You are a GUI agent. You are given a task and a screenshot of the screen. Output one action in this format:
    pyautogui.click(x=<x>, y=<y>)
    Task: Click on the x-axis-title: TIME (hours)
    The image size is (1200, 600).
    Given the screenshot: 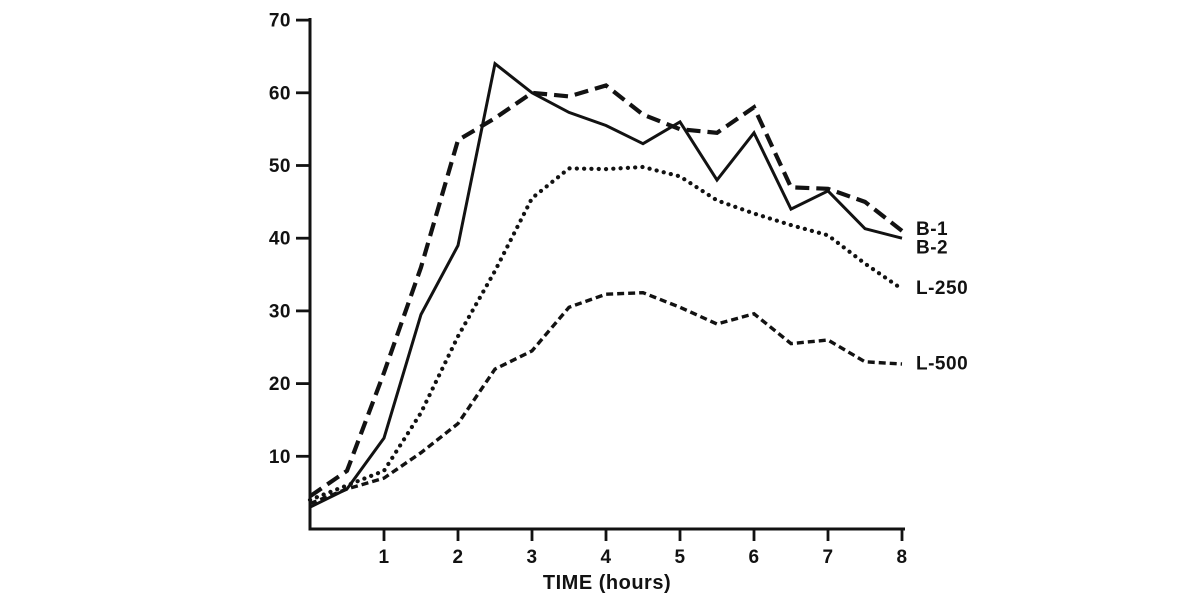 What is the action you would take?
    pyautogui.click(x=607, y=583)
    